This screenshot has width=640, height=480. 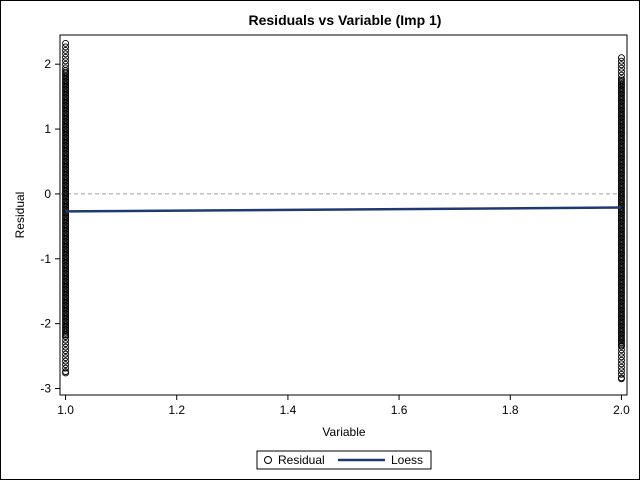 I want to click on x-tick-label: 1.0, so click(x=65, y=410).